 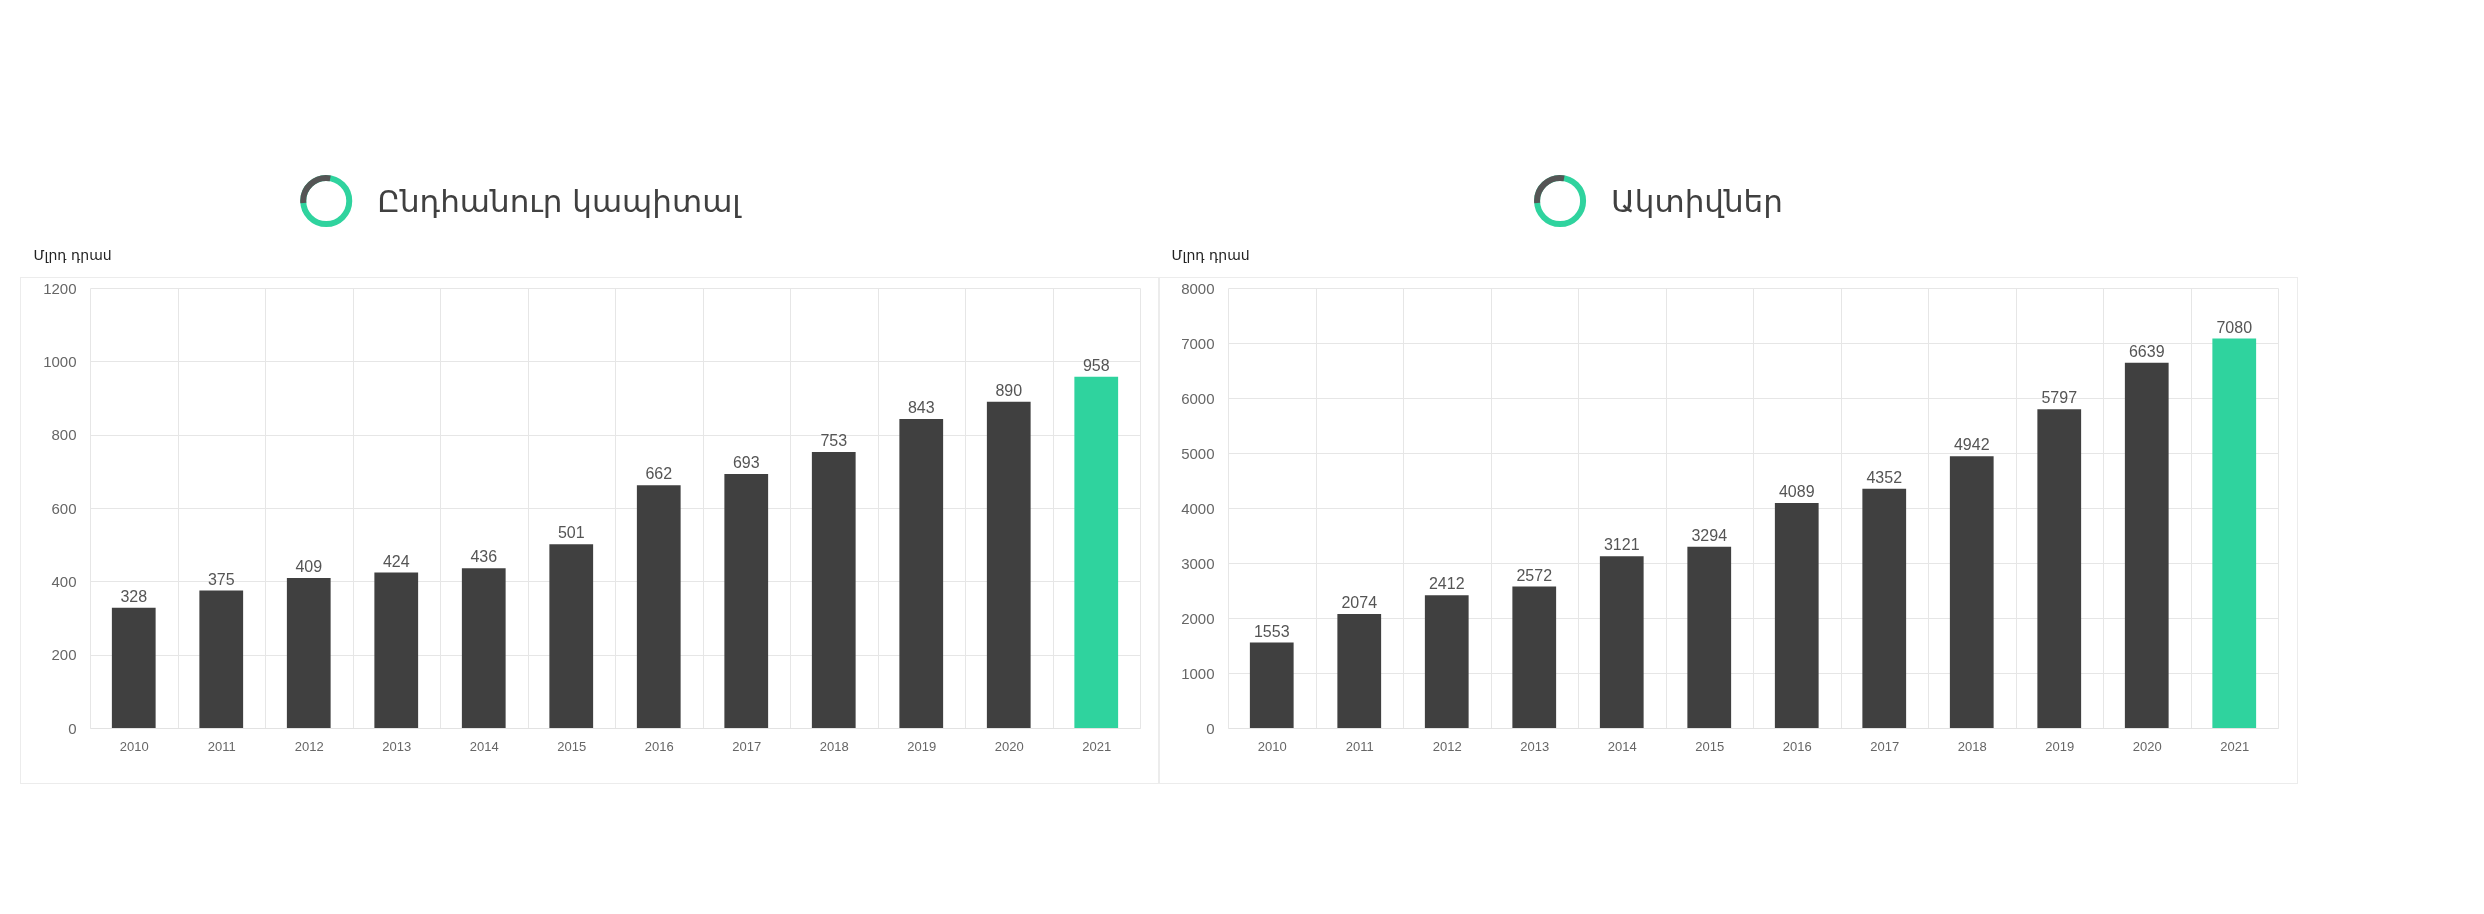 What do you see at coordinates (1709, 535) in the screenshot?
I see `data-label: 3294` at bounding box center [1709, 535].